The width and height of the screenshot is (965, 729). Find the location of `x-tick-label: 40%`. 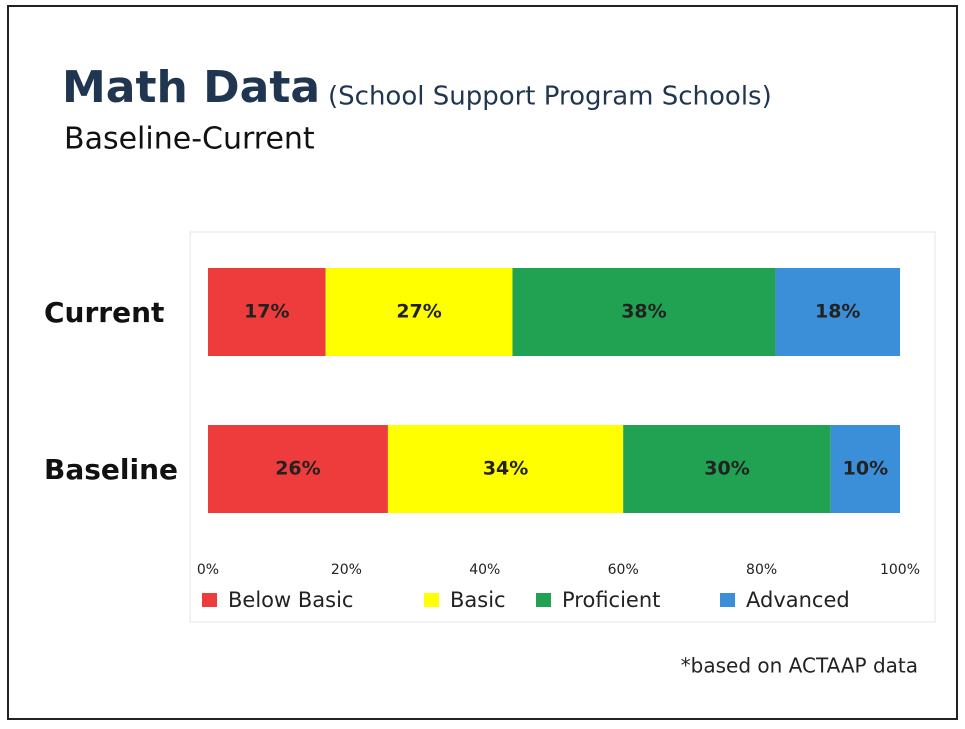

x-tick-label: 40% is located at coordinates (484, 570).